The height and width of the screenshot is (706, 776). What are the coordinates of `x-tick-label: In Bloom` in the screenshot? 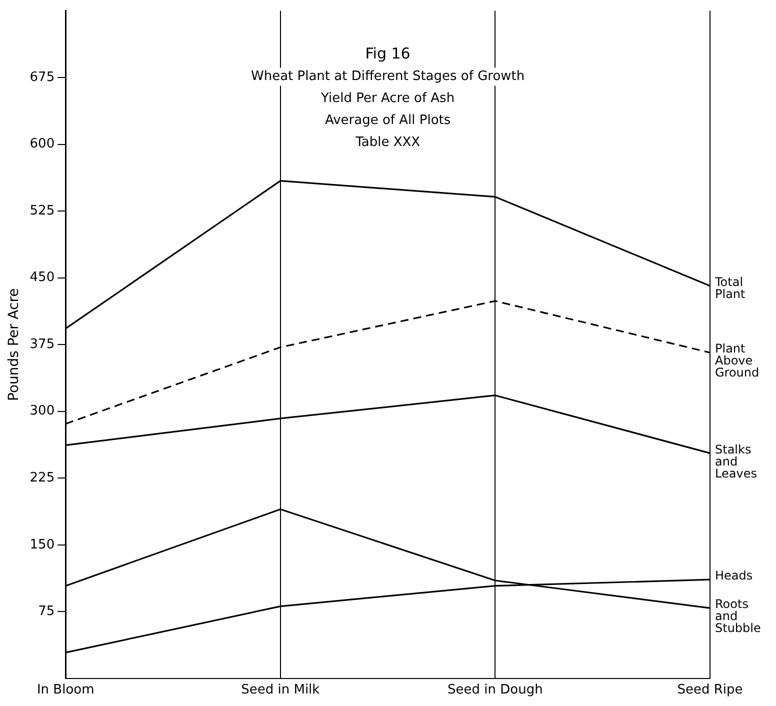 It's located at (65, 690).